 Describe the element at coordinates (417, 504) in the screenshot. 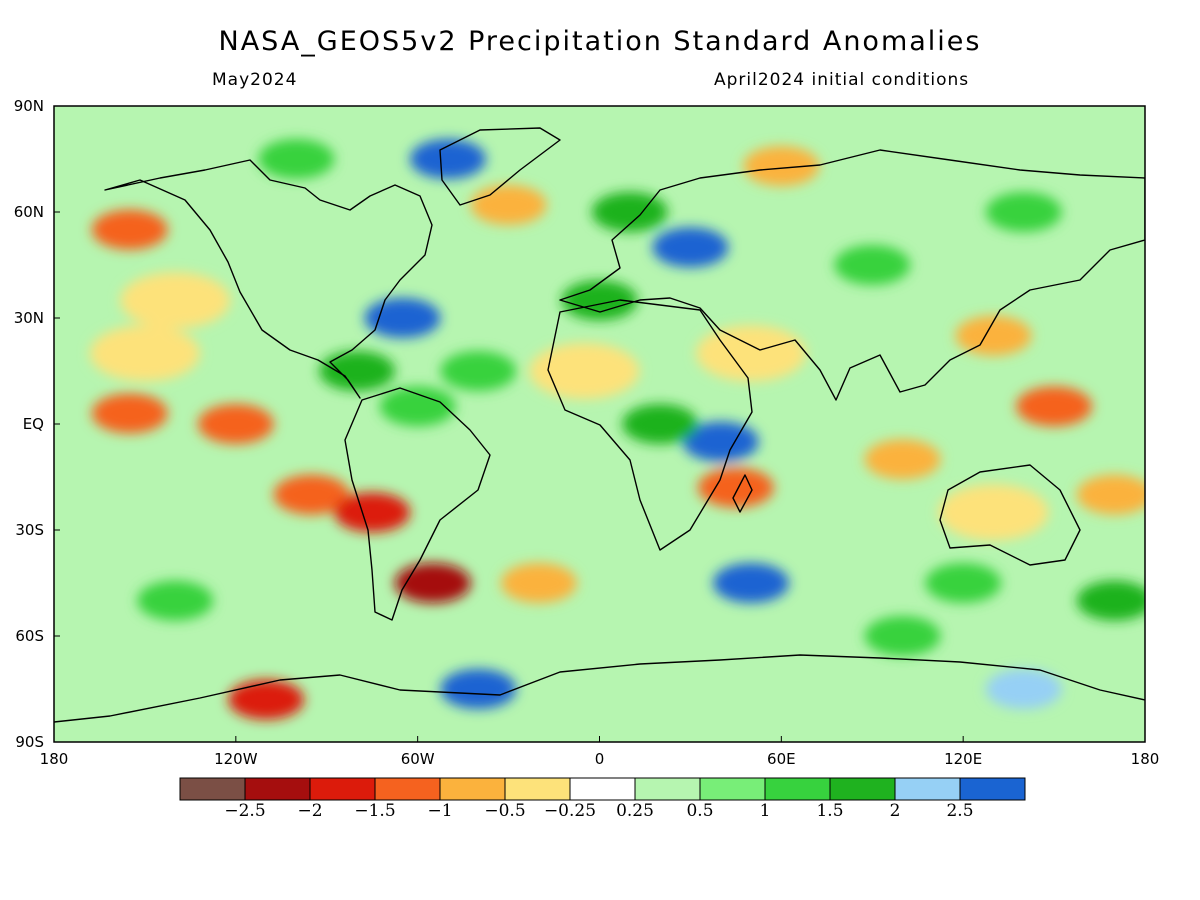

I see `coastline-south-america` at that location.